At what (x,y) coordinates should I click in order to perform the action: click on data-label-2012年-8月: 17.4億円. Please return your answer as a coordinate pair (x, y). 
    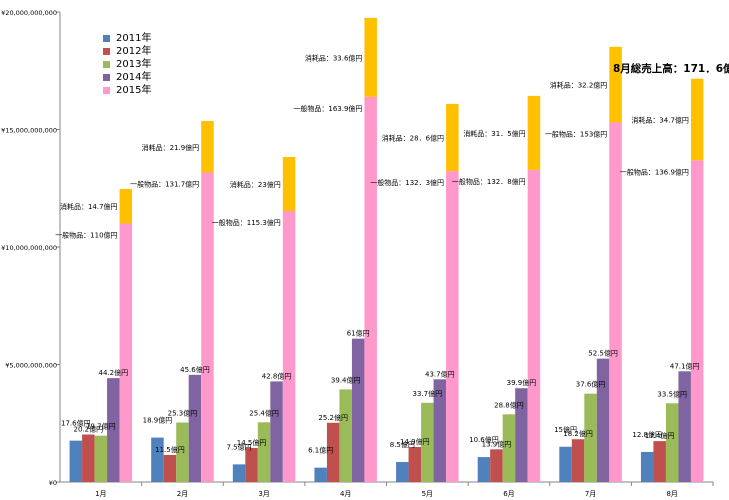
    Looking at the image, I should click on (660, 435).